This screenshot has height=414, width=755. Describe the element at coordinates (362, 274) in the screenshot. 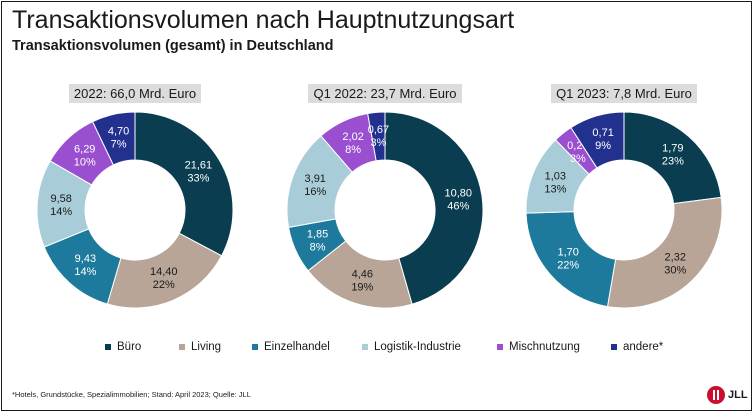

I see `value-label: 4,46` at that location.